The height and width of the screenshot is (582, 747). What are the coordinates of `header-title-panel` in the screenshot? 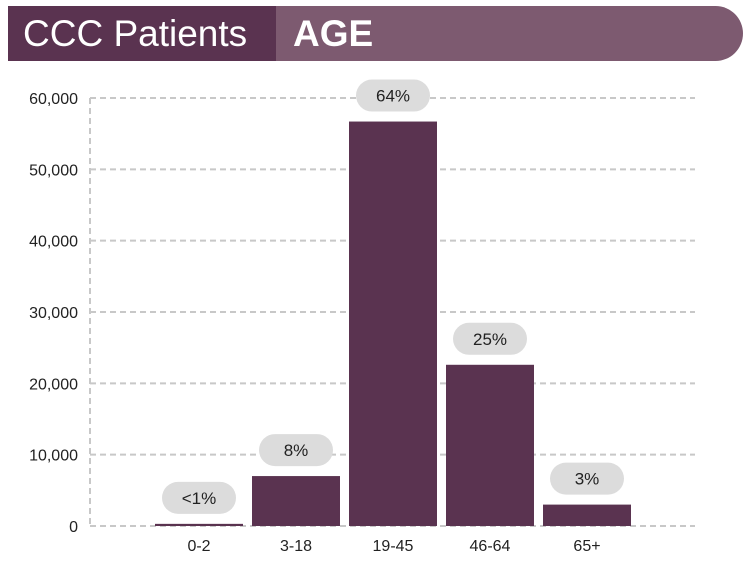 It's located at (142, 33).